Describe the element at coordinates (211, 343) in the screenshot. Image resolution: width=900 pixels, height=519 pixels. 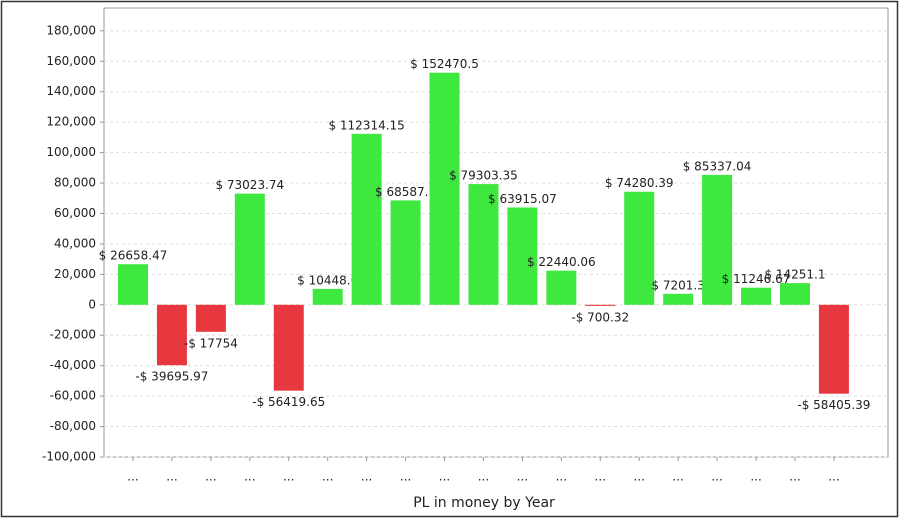
I see `data-label: -$ 17754` at that location.